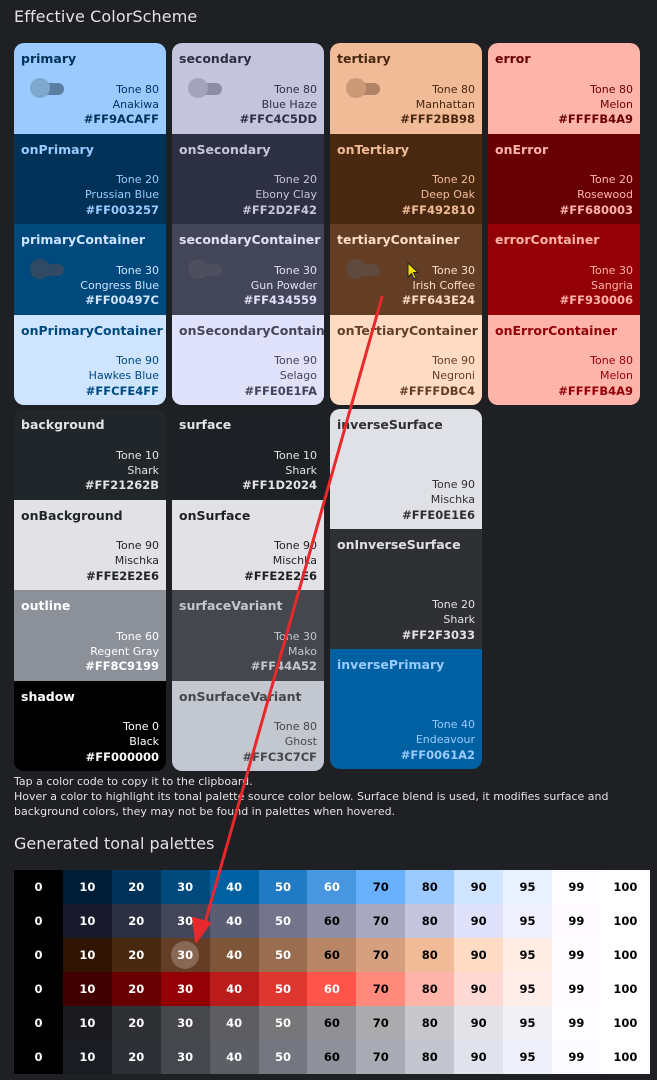 The width and height of the screenshot is (657, 1080). Describe the element at coordinates (122, 666) in the screenshot. I see `tile-hex-code: #FF8C9199` at that location.